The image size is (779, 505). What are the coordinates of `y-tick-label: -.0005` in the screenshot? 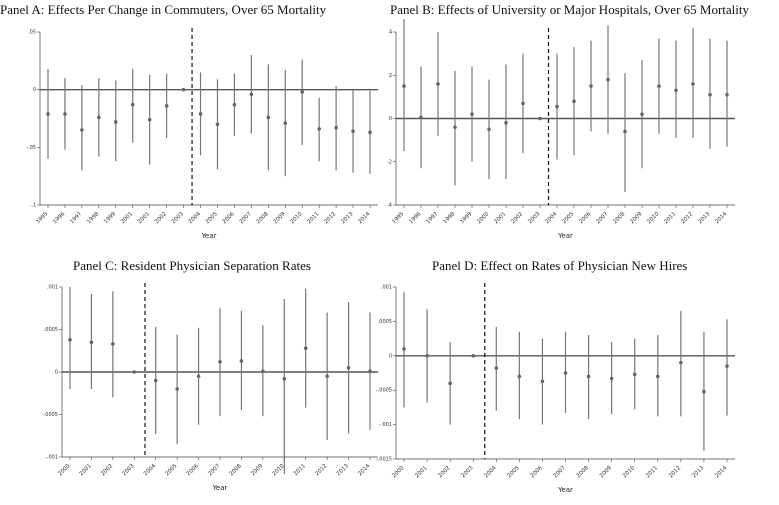 It's located at (50, 415).